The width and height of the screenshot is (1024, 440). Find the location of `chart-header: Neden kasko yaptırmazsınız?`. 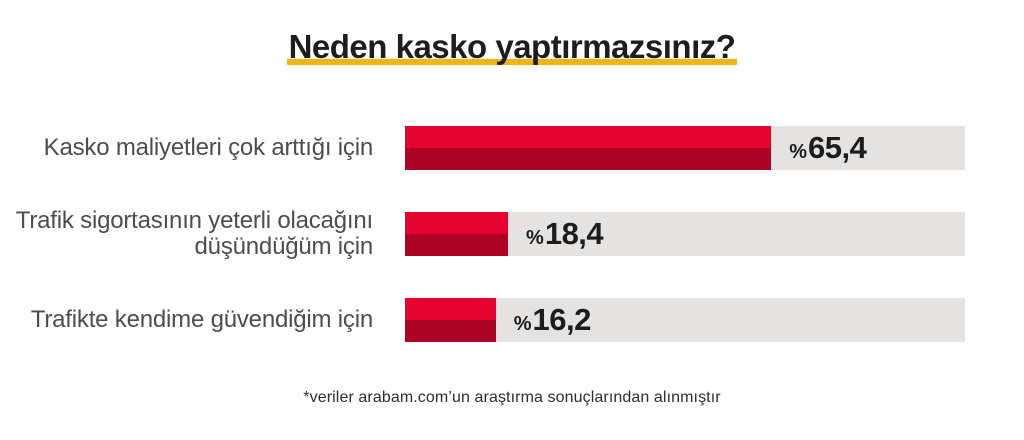

chart-header: Neden kasko yaptırmazsınız? is located at coordinates (512, 47).